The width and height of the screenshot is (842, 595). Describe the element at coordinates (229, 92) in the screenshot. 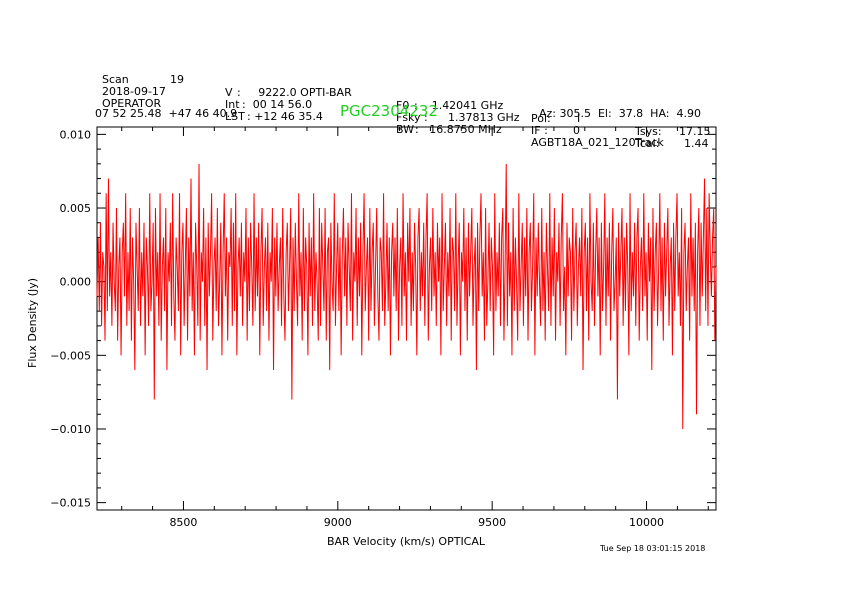

I see `velocity-label: V` at that location.